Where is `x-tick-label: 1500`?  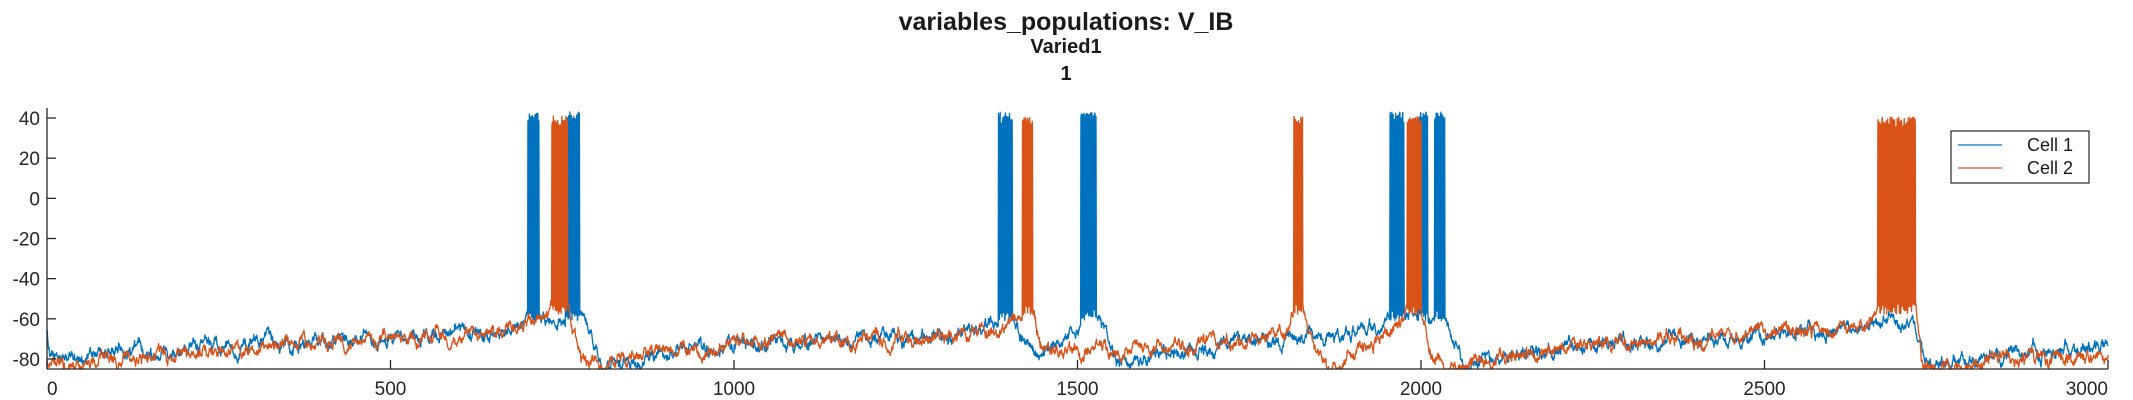
x-tick-label: 1500 is located at coordinates (1077, 389).